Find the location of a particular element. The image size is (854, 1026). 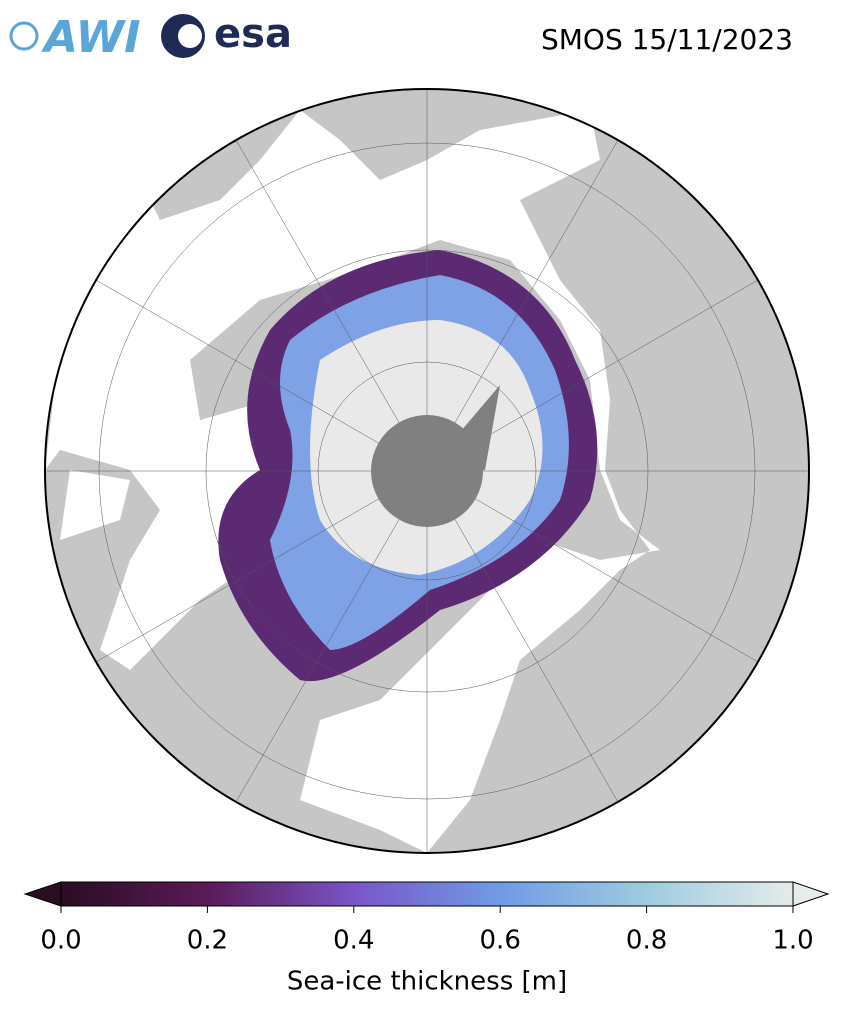

greenland is located at coordinates (255, 640).